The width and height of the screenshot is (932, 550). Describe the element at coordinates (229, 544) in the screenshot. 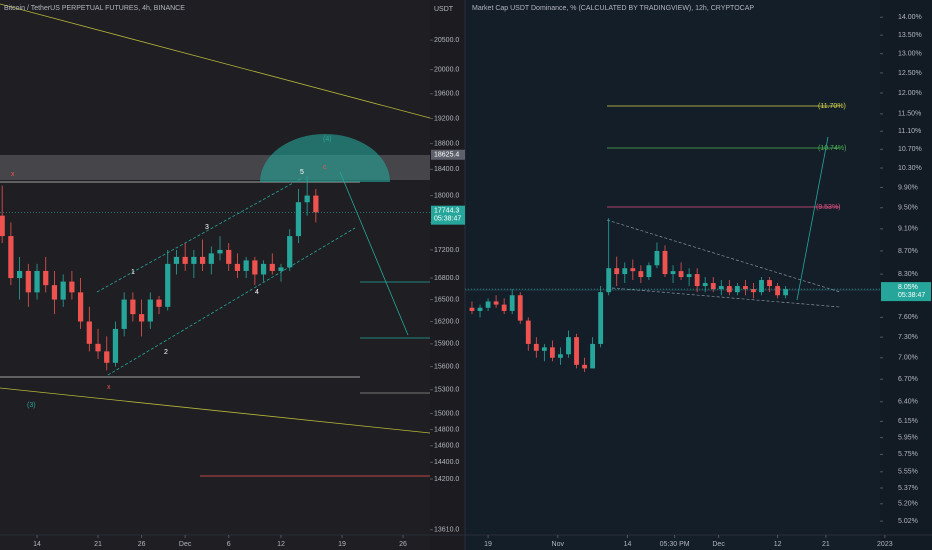

I see `x-tick-label: 6` at that location.